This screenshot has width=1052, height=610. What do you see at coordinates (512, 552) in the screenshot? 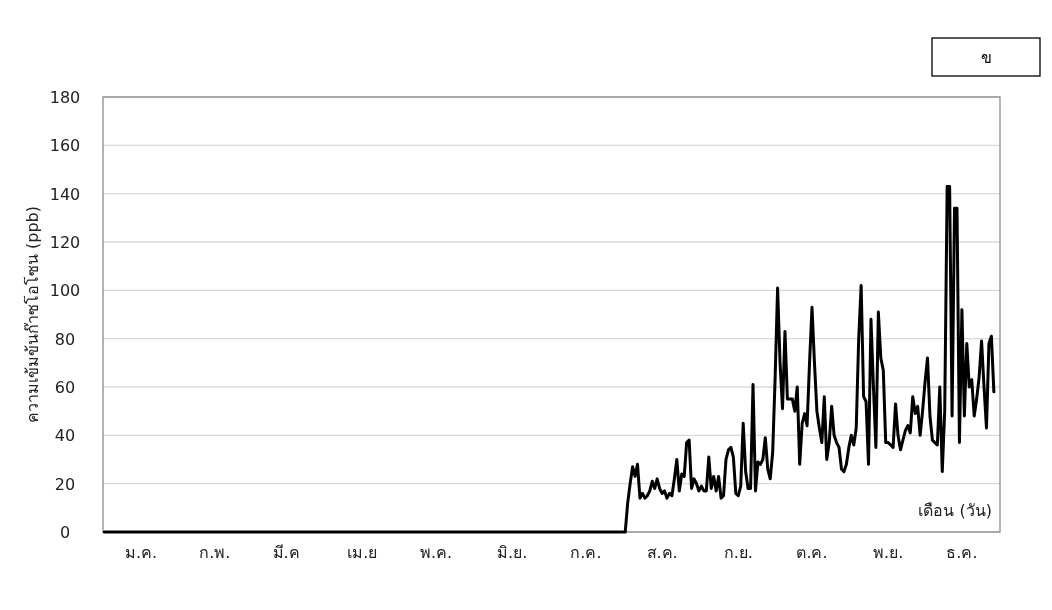
I see `x-tick-label: มิ.ย.` at bounding box center [512, 552].